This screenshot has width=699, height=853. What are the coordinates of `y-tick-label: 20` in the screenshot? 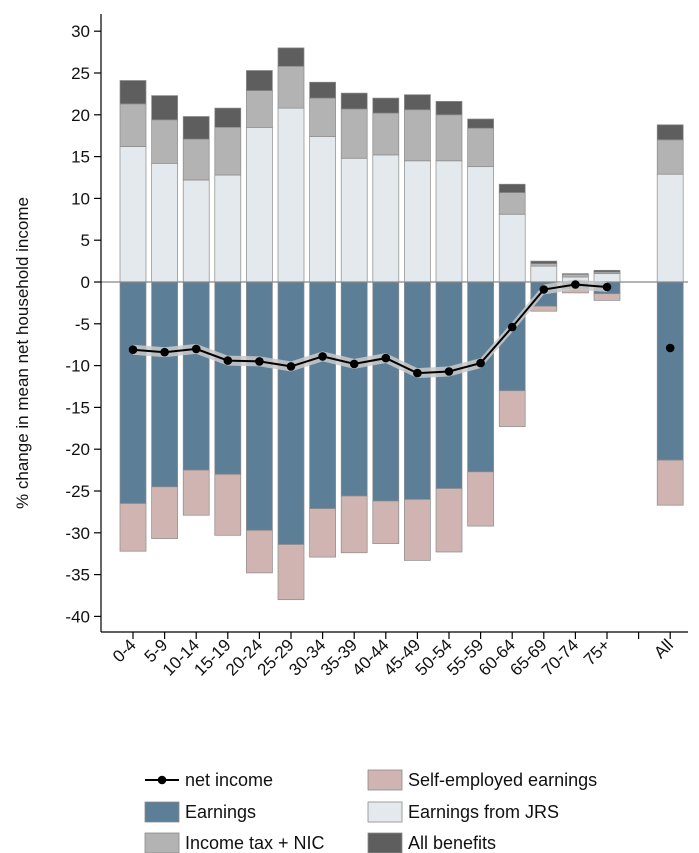 It's located at (80, 115).